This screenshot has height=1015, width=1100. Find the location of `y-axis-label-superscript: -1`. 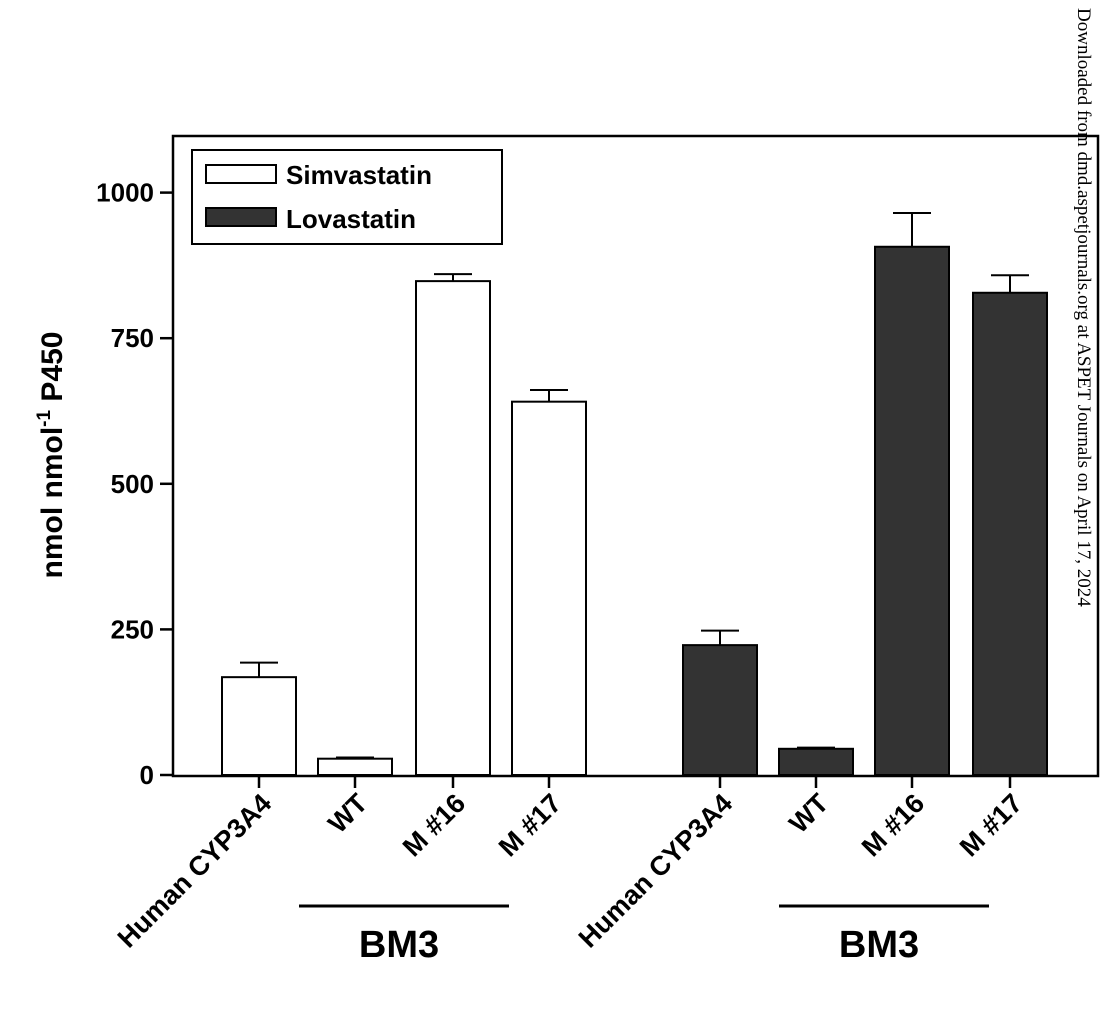

y-axis-label-superscript: -1 is located at coordinates (44, 418).